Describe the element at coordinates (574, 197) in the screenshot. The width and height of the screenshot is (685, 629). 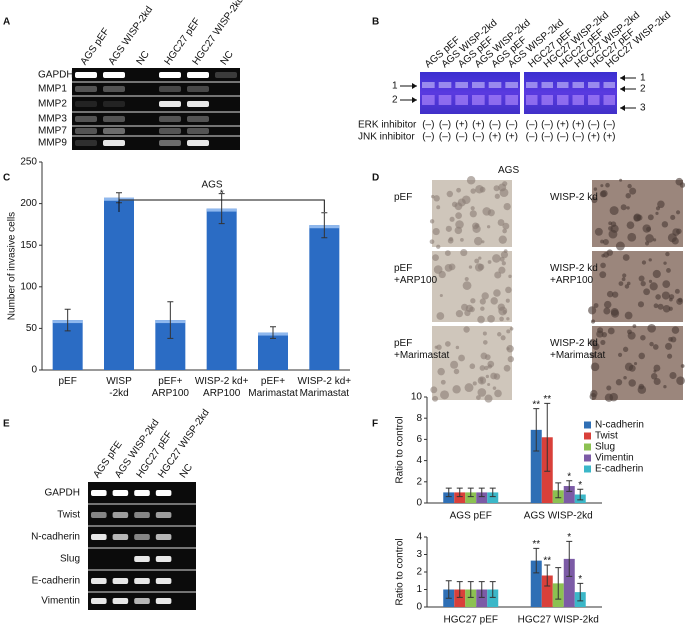
I see `image-label: WISP-2 kd` at that location.